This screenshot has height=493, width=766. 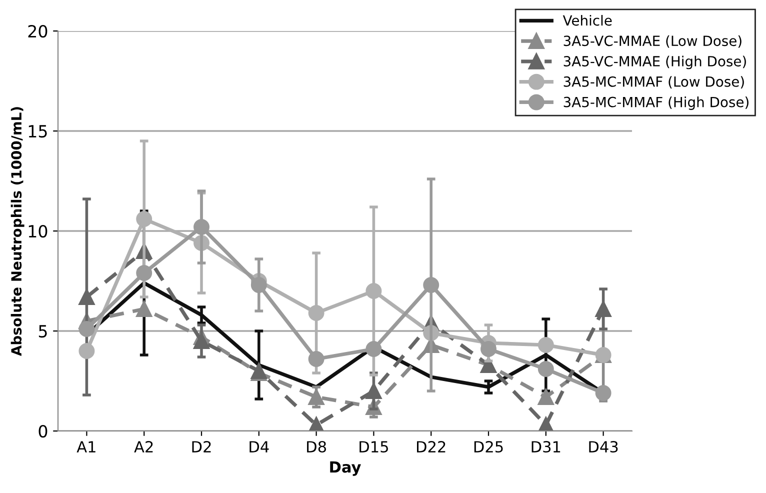 I want to click on legend-label: Vehicle, so click(x=587, y=20).